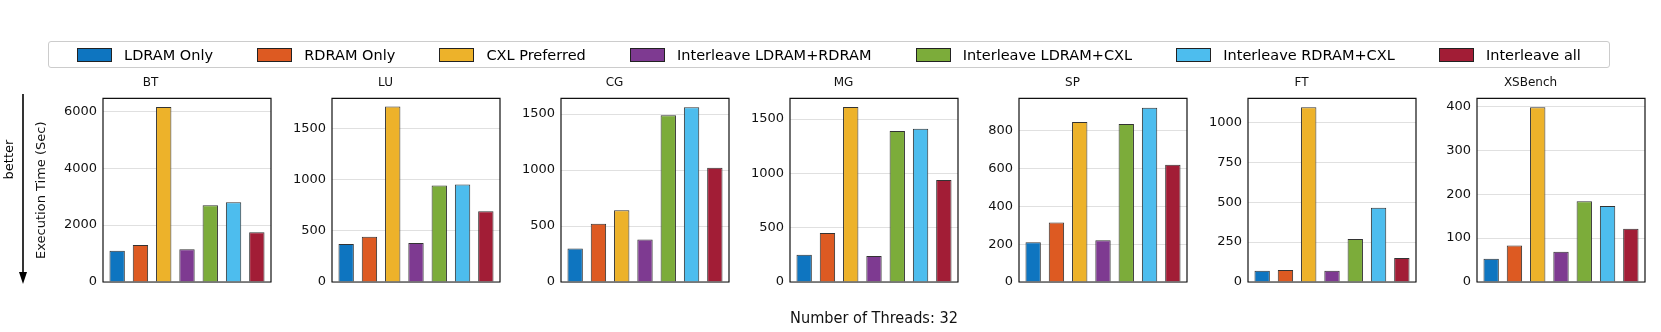  I want to click on y-axis-title: Execution Time (Sec), so click(41, 190).